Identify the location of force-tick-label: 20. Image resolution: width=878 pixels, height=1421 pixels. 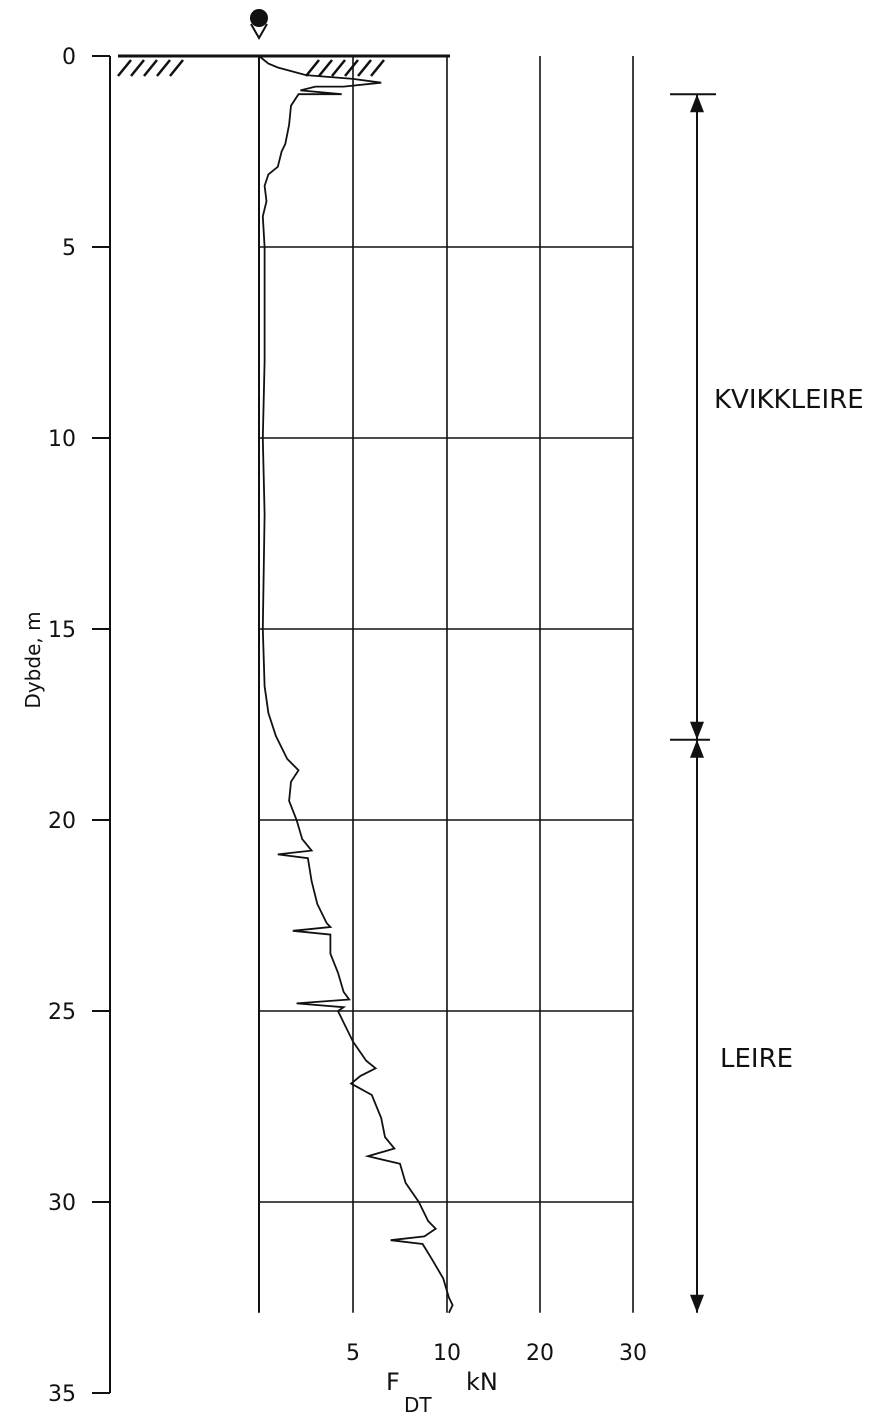
(540, 1353).